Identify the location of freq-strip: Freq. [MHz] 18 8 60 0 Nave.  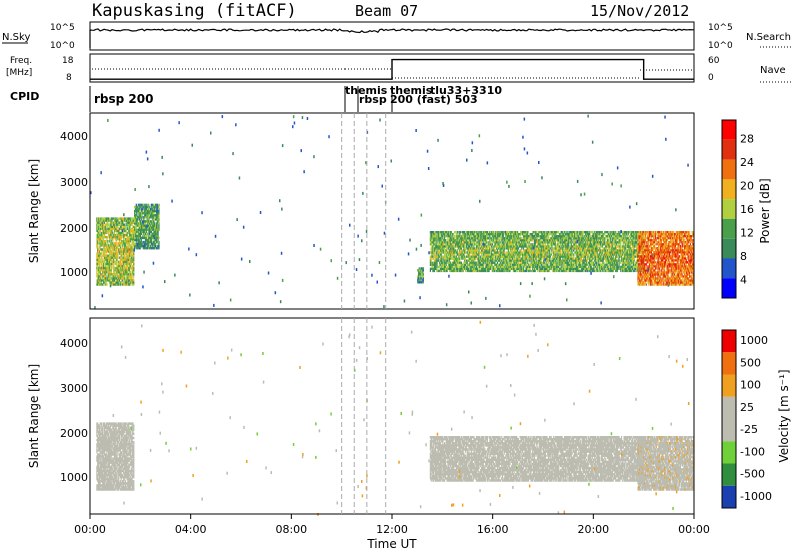
(399, 68).